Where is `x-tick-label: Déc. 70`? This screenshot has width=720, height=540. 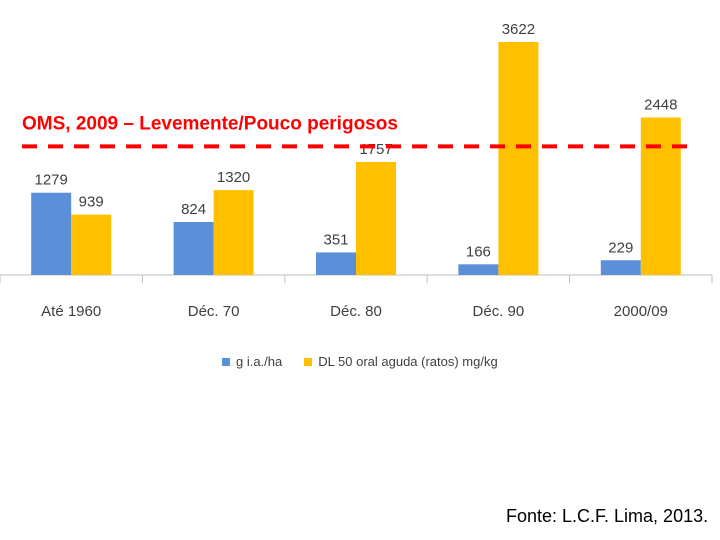 x-tick-label: Déc. 70 is located at coordinates (214, 311).